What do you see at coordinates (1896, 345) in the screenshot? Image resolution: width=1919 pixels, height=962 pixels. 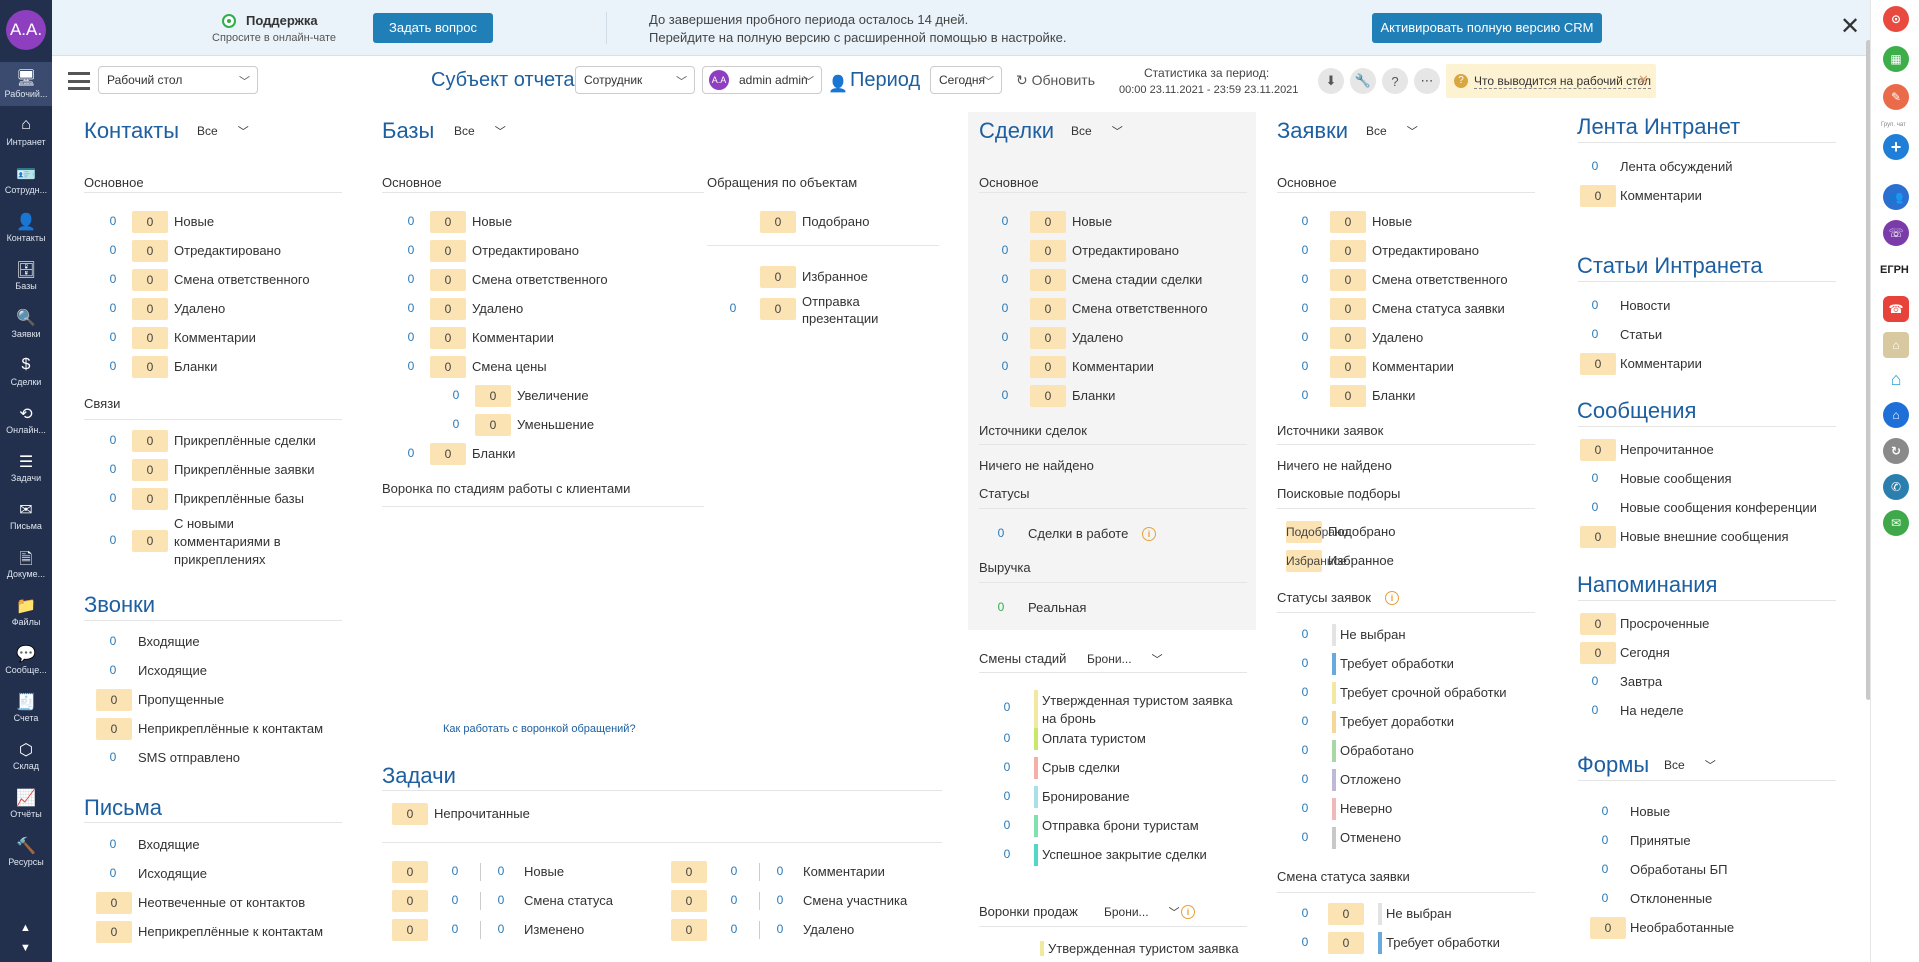 I see `house-photo-icon: ⌂` at bounding box center [1896, 345].